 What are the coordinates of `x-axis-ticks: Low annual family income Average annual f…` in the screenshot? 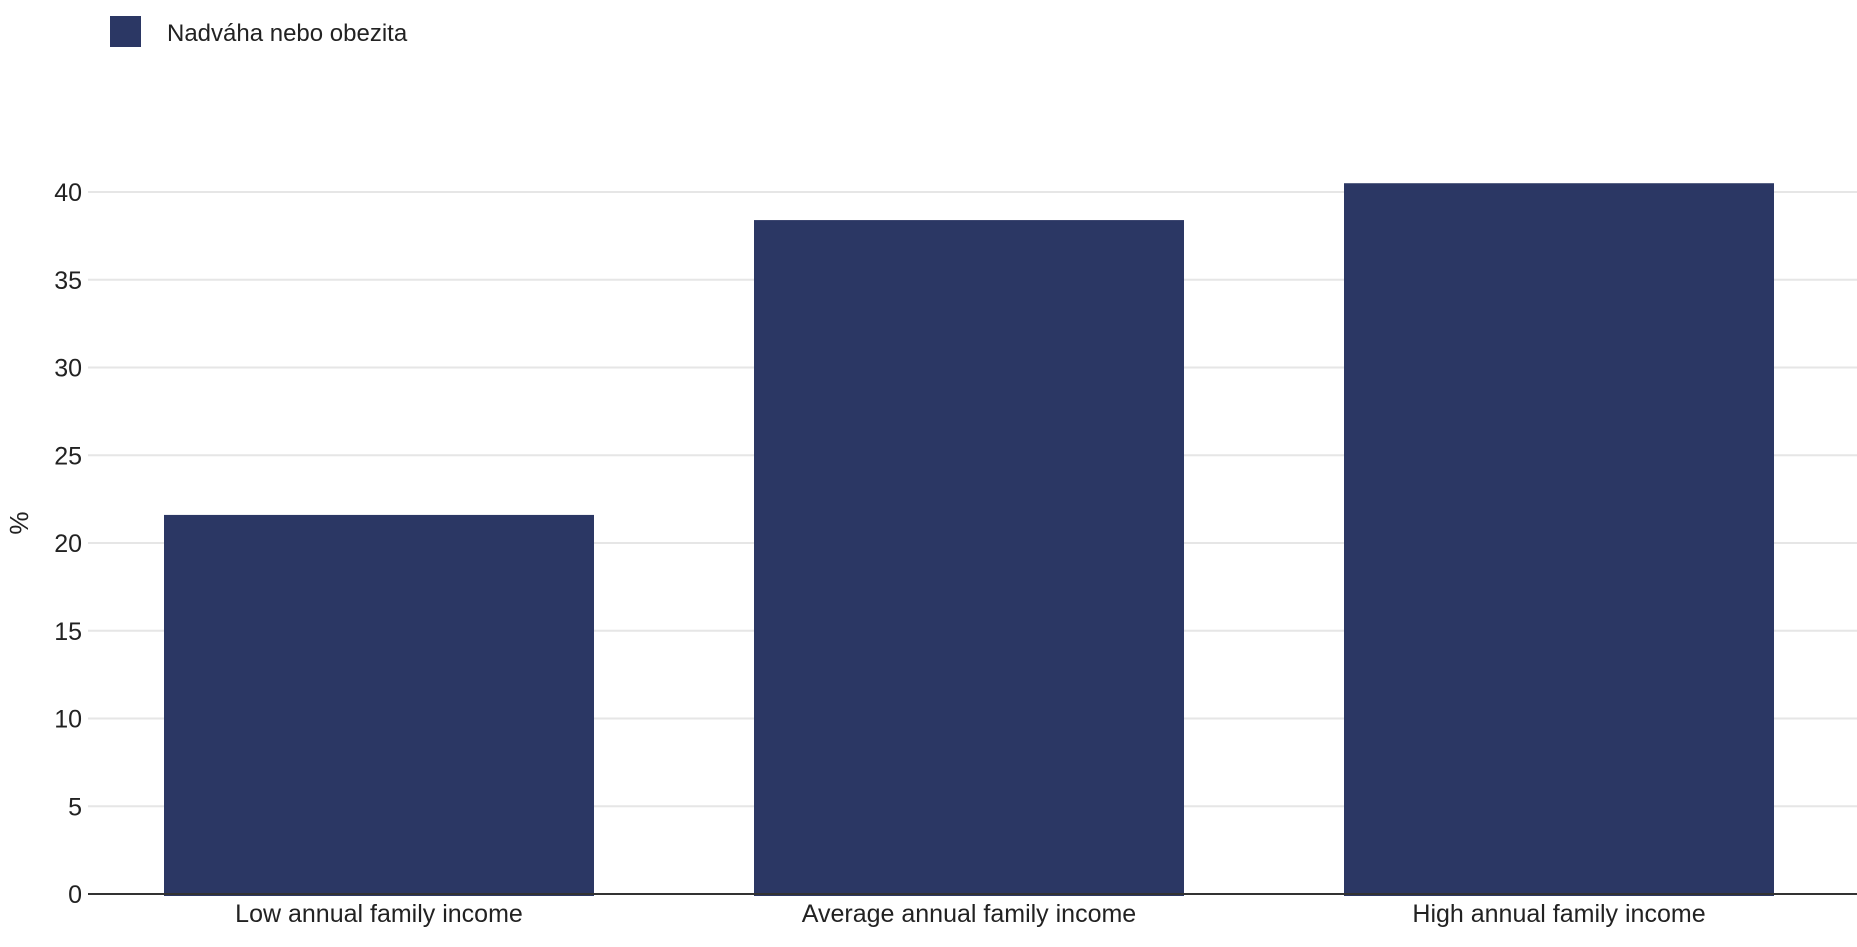 It's located at (970, 914).